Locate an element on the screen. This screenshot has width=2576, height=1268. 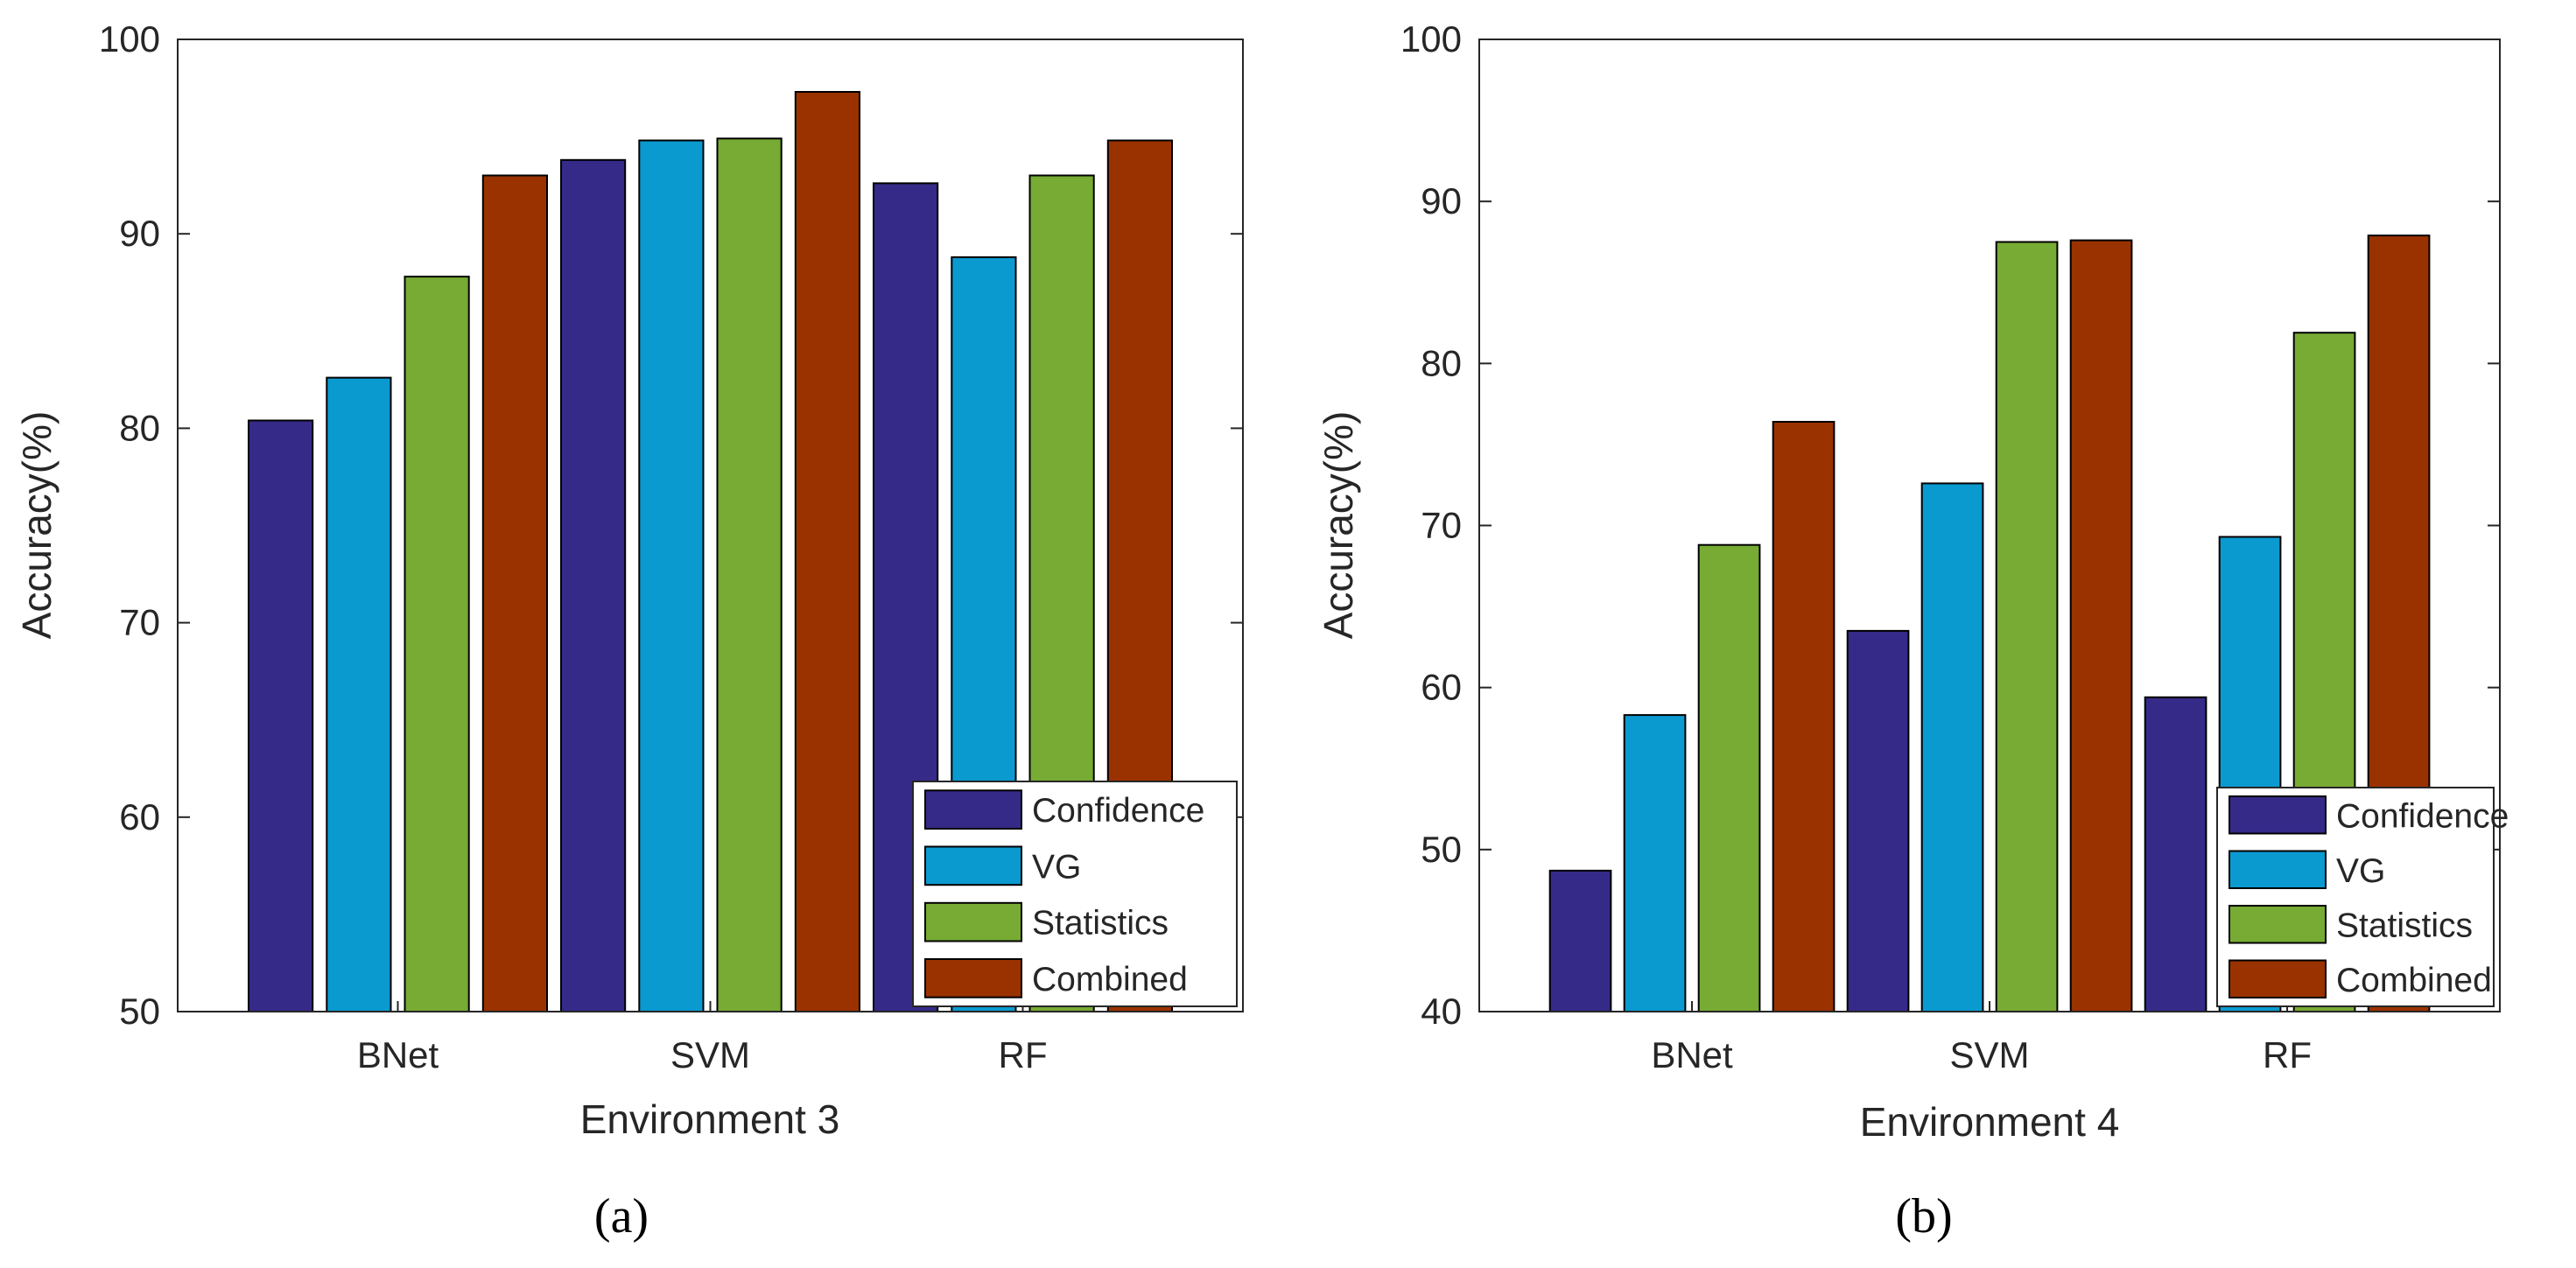
panel-caption-a: (a) is located at coordinates (621, 1216).